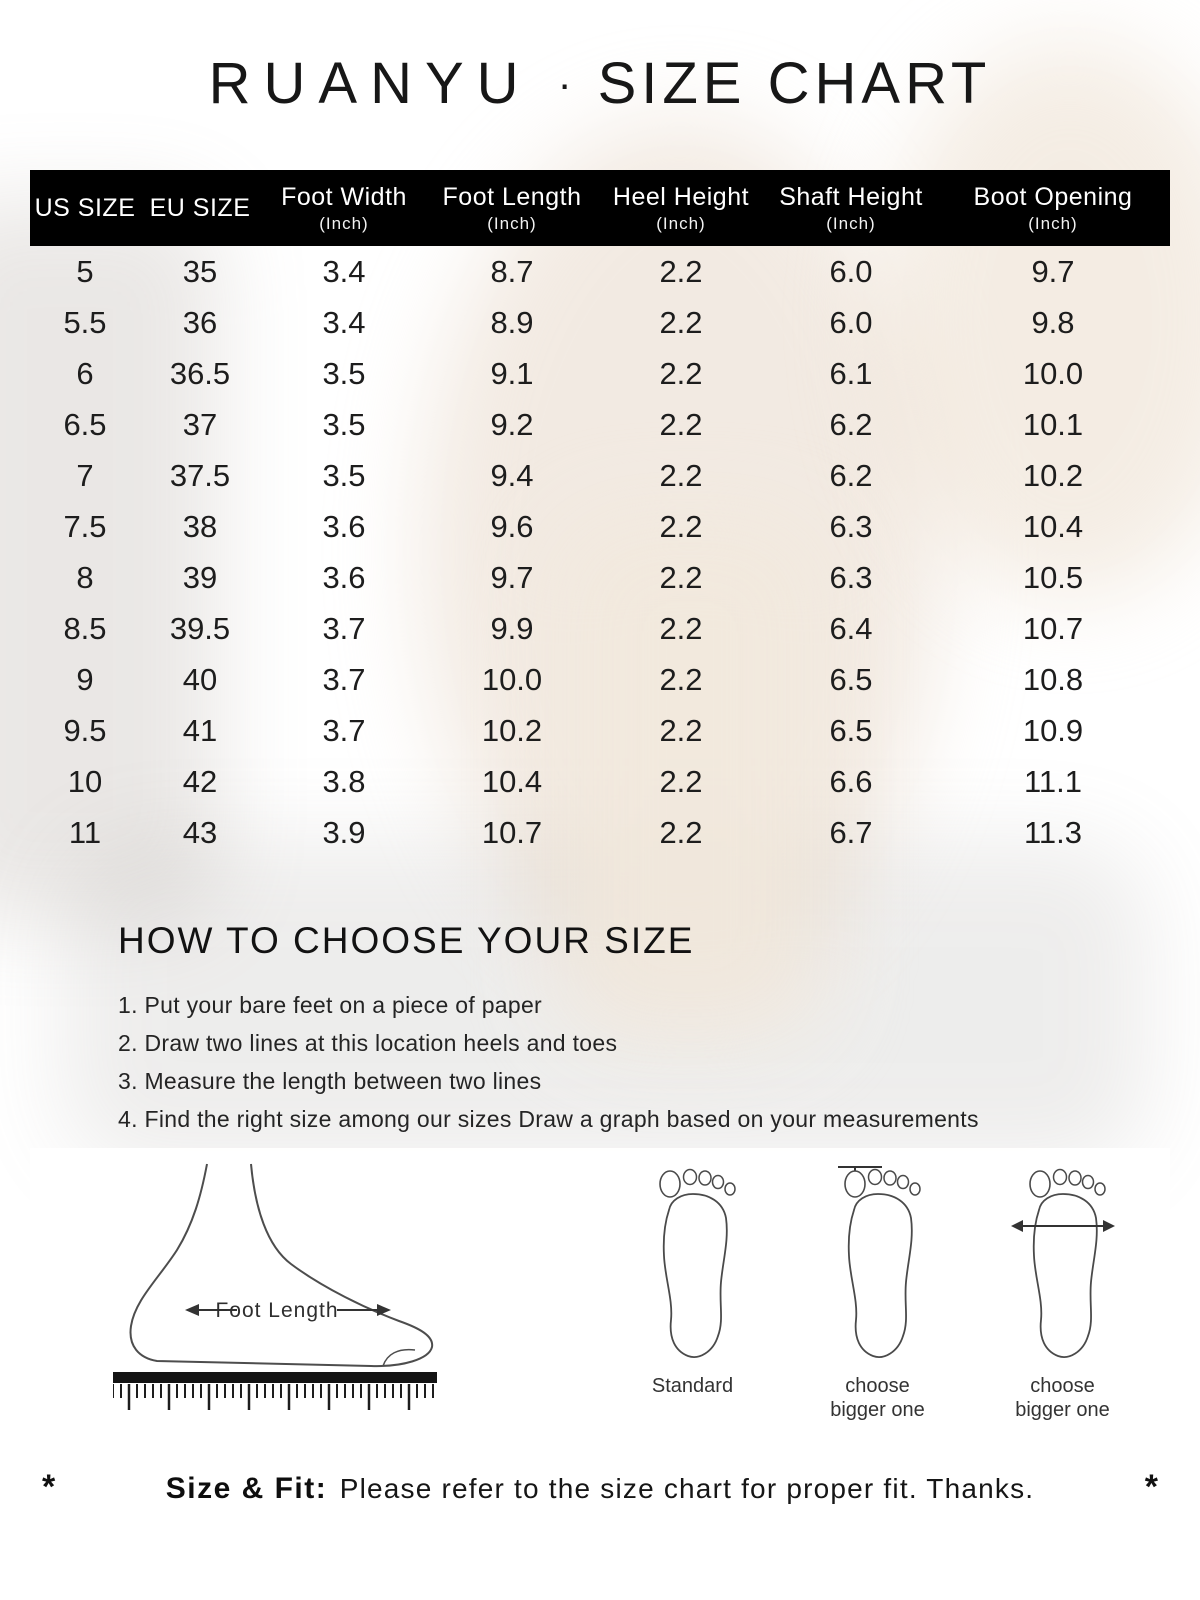 This screenshot has height=1600, width=1200. Describe the element at coordinates (1053, 628) in the screenshot. I see `boot-opening-cell: 10.7` at that location.